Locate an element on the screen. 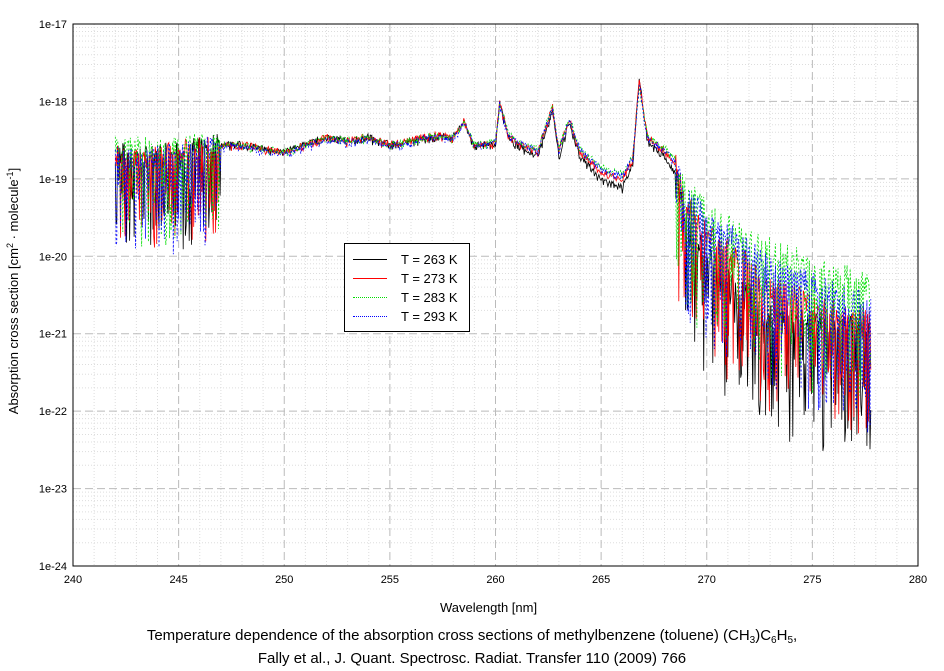 Image resolution: width=944 pixels, height=671 pixels. caption-sub: 3 is located at coordinates (752, 640).